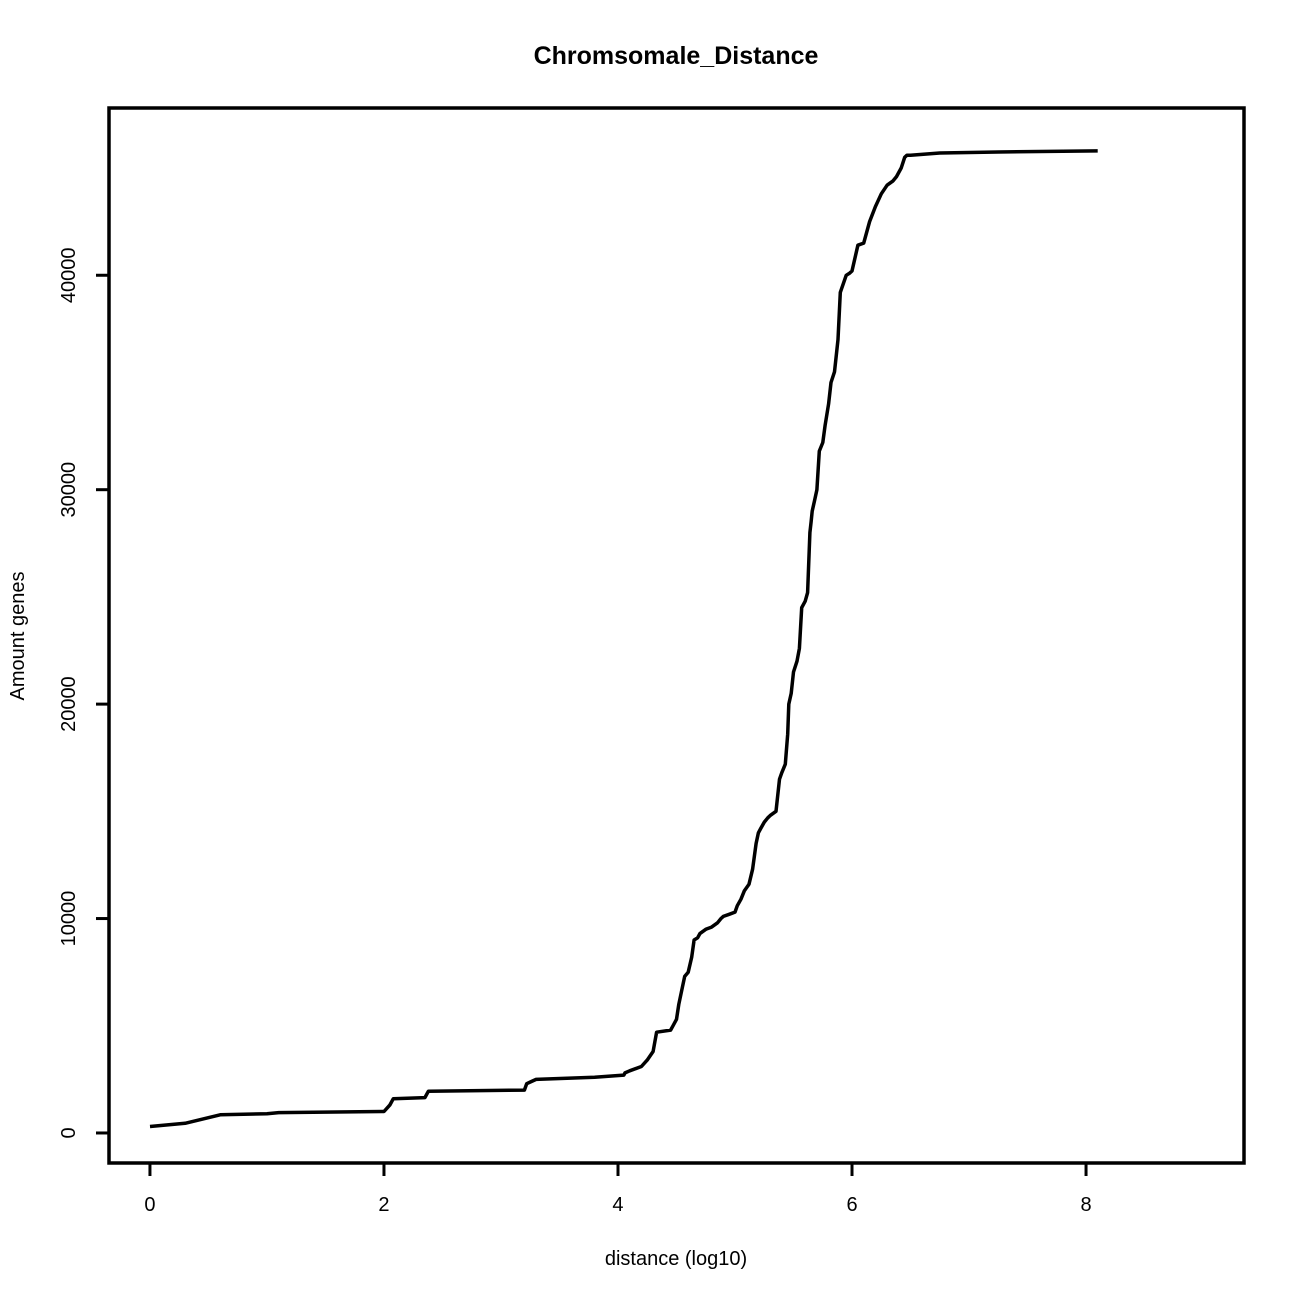 The height and width of the screenshot is (1300, 1300). What do you see at coordinates (69, 704) in the screenshot?
I see `y-tick-label: 20000` at bounding box center [69, 704].